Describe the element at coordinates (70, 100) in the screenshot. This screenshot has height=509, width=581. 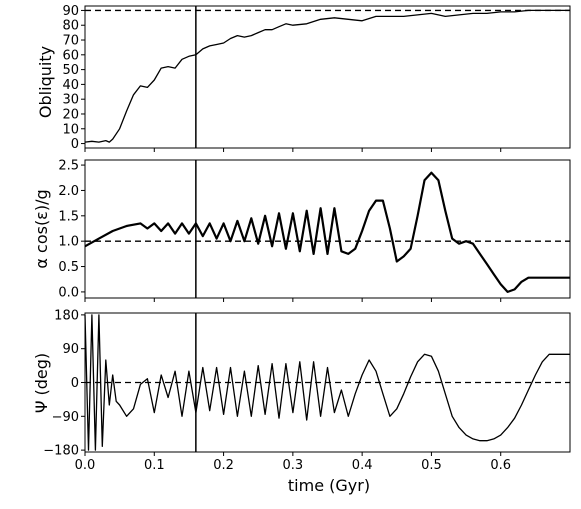
I see `y-tick-label: 30` at that location.